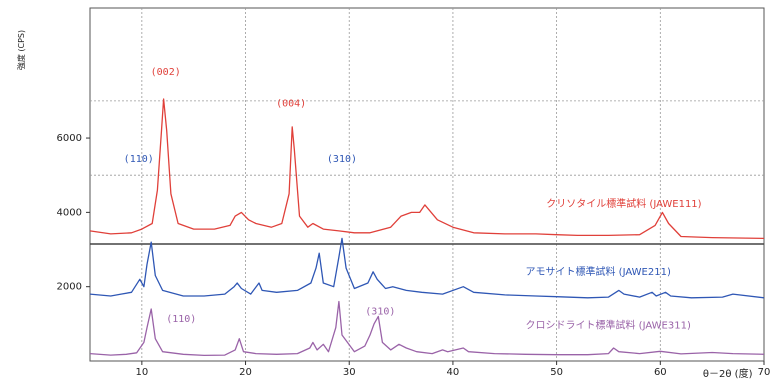 This screenshot has height=383, width=779. I want to click on x-tick-label: 70, so click(764, 372).